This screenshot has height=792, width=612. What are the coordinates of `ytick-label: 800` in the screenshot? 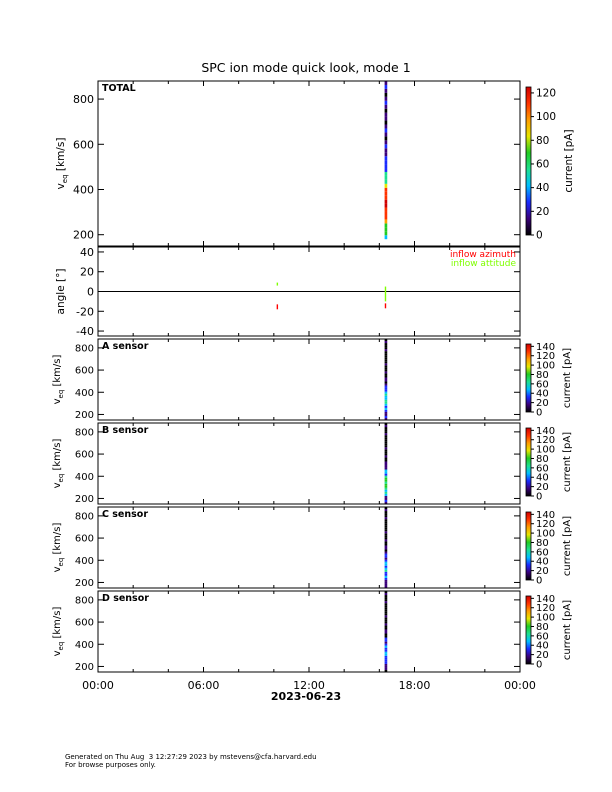 It's located at (84, 432).